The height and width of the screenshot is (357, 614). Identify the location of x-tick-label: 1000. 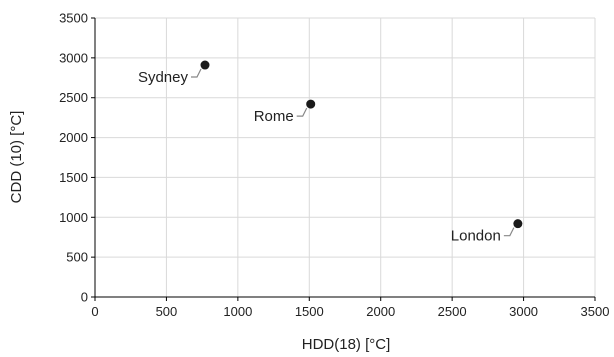
(237, 311).